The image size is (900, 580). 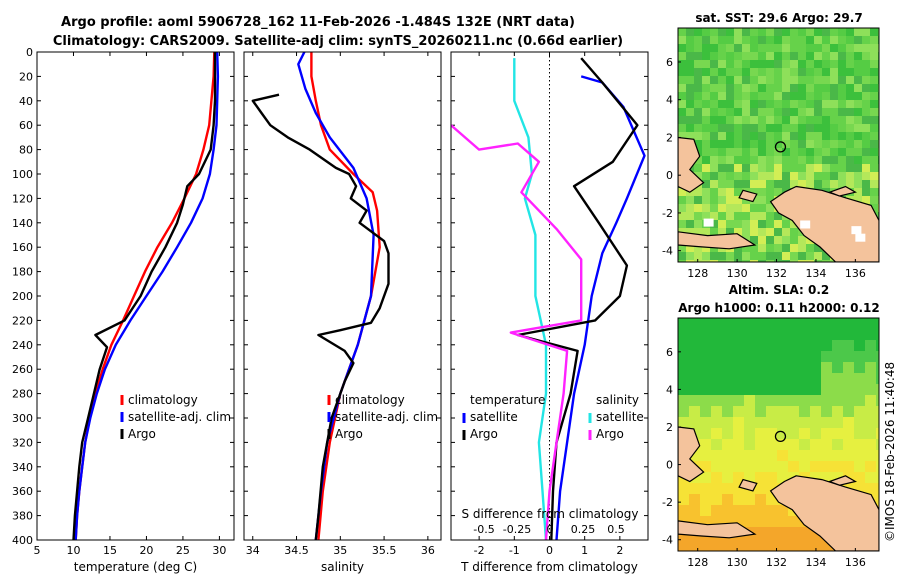 What do you see at coordinates (163, 400) in the screenshot?
I see `legend-label: climatology` at bounding box center [163, 400].